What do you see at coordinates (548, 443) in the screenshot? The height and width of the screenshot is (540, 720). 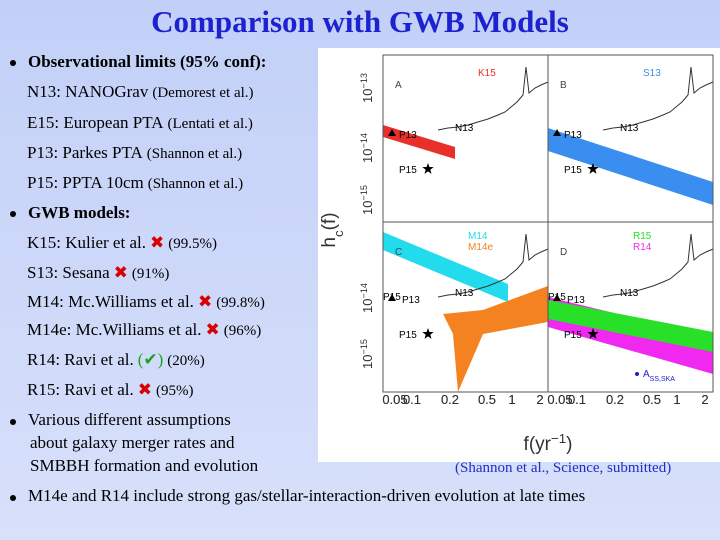 I see `x-axis-label: f(yr−1)` at bounding box center [548, 443].